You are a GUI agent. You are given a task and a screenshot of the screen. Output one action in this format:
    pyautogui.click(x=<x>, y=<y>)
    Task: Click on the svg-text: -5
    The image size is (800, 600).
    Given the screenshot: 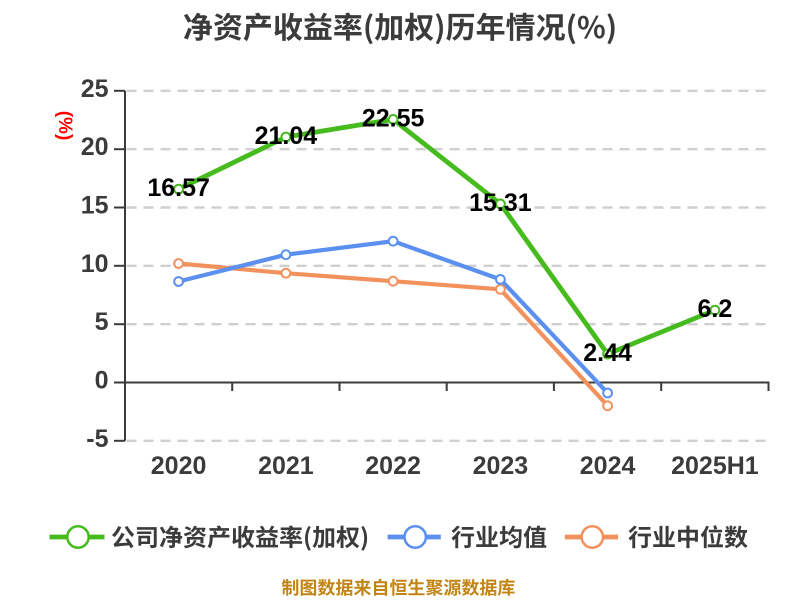 What is the action you would take?
    pyautogui.click(x=97, y=439)
    